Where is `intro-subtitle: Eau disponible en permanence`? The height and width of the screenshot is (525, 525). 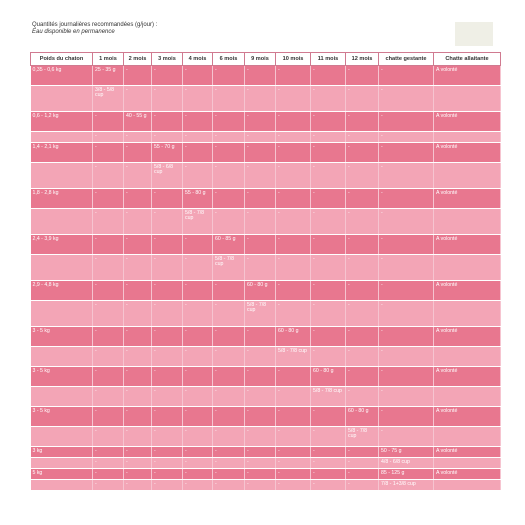
intro-subtitle: Eau disponible en permanence is located at coordinates (73, 32).